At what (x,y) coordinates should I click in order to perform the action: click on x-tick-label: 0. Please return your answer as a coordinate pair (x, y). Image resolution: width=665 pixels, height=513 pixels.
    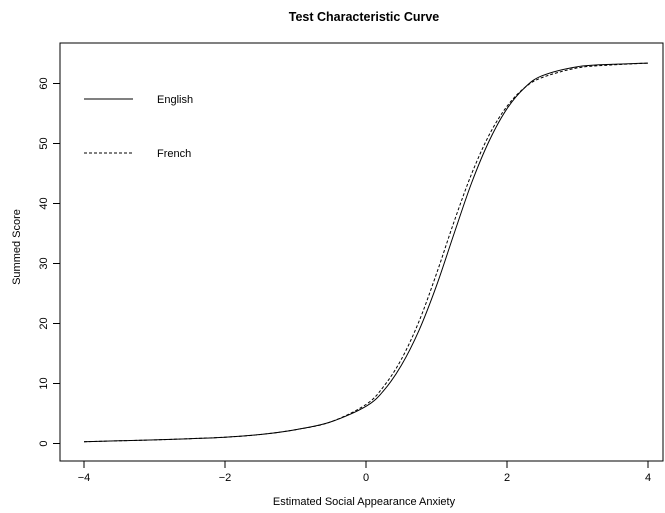
    Looking at the image, I should click on (366, 478).